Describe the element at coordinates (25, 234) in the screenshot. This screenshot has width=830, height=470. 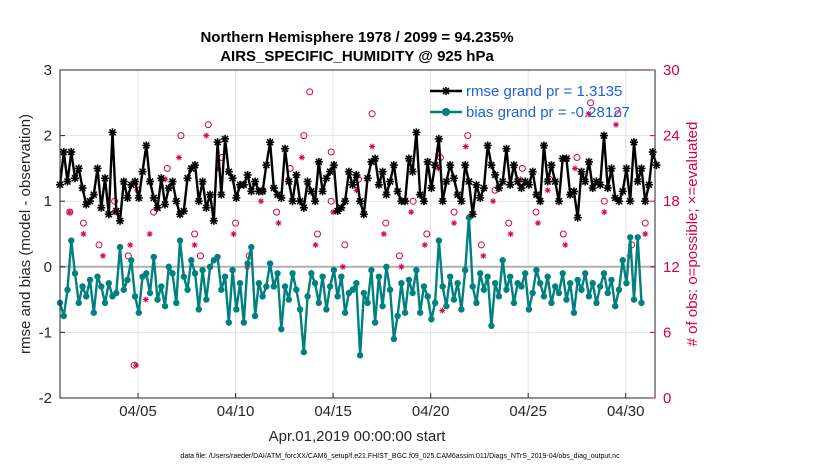
I see `y-axis-left-label: rmse and bias (model - observation)` at that location.